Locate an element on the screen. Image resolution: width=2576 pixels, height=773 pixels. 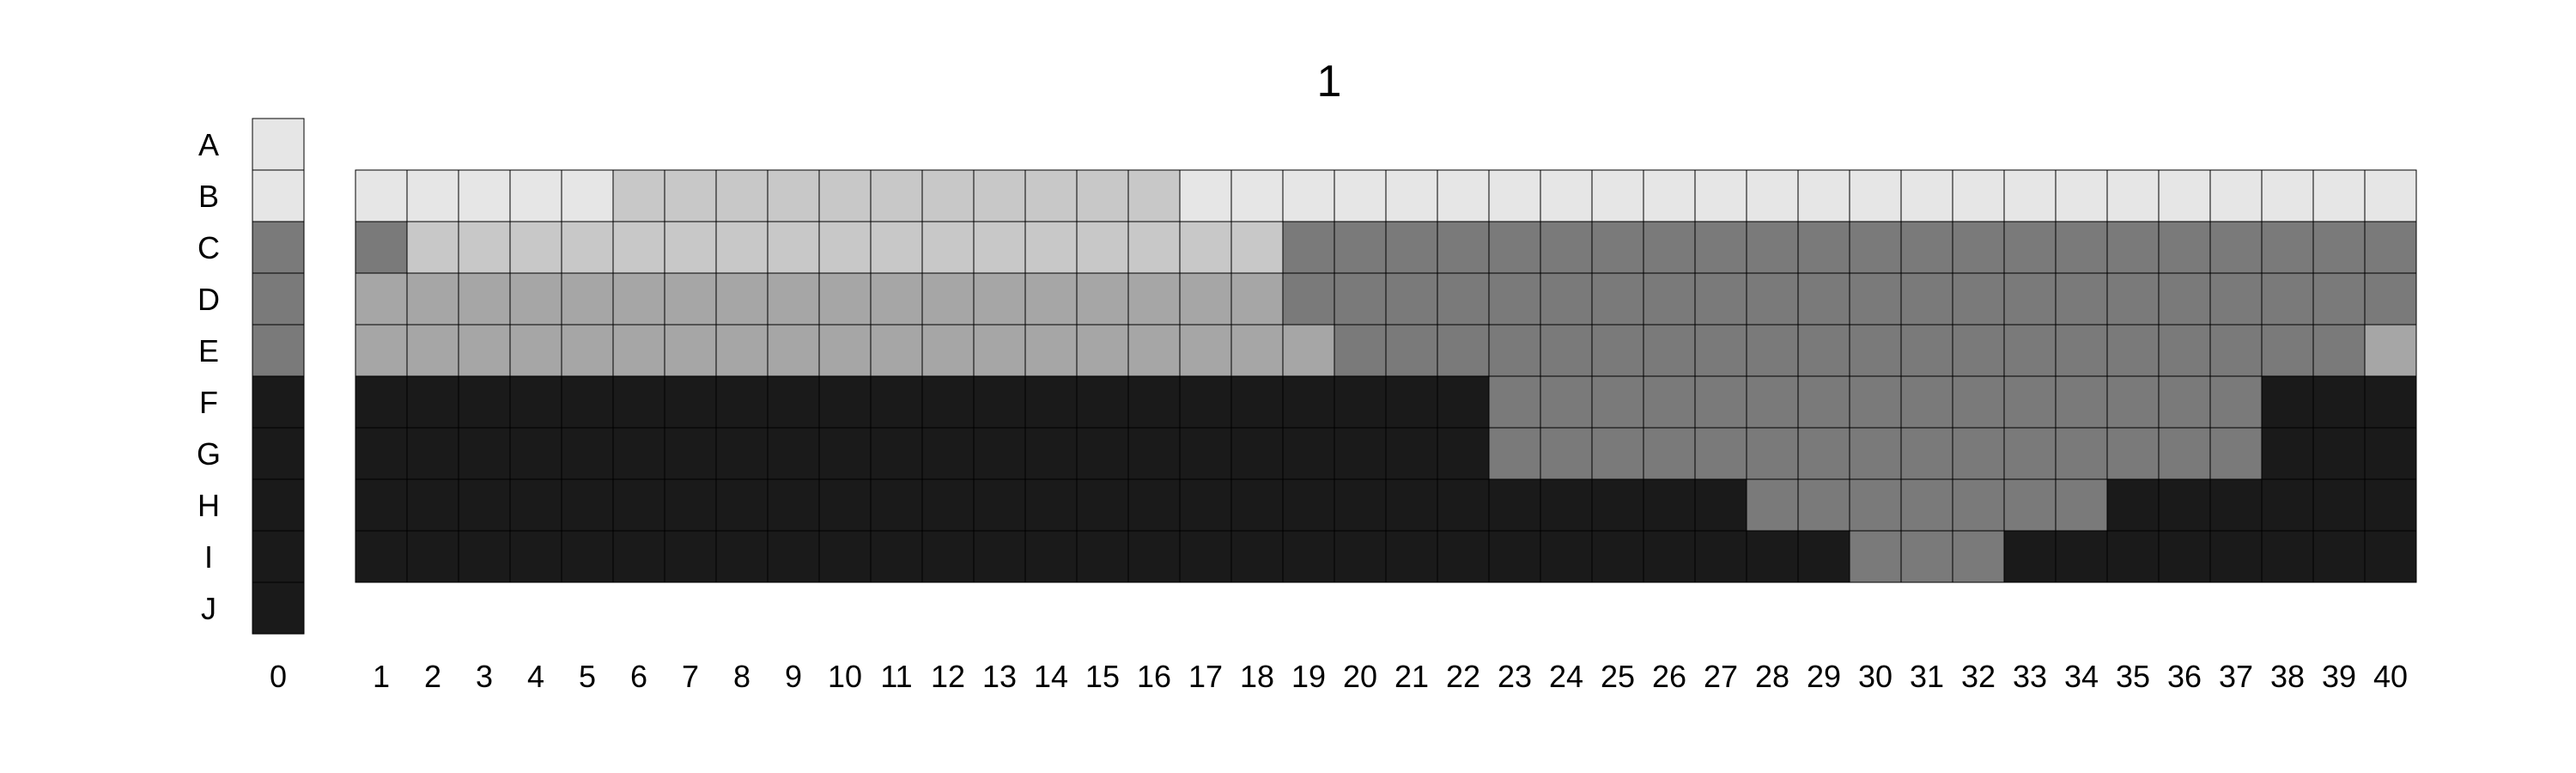
column-label-39: 39 is located at coordinates (2339, 676).